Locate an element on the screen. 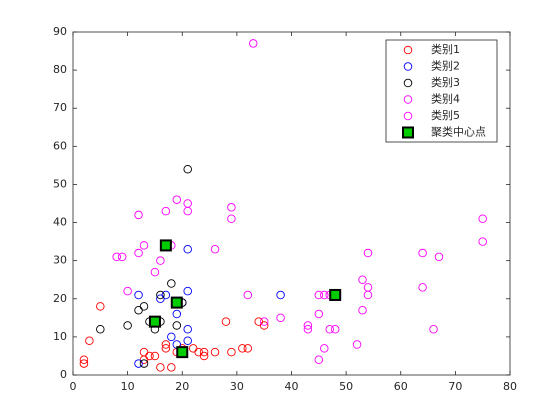  y-tick-label: 50 is located at coordinates (60, 183).